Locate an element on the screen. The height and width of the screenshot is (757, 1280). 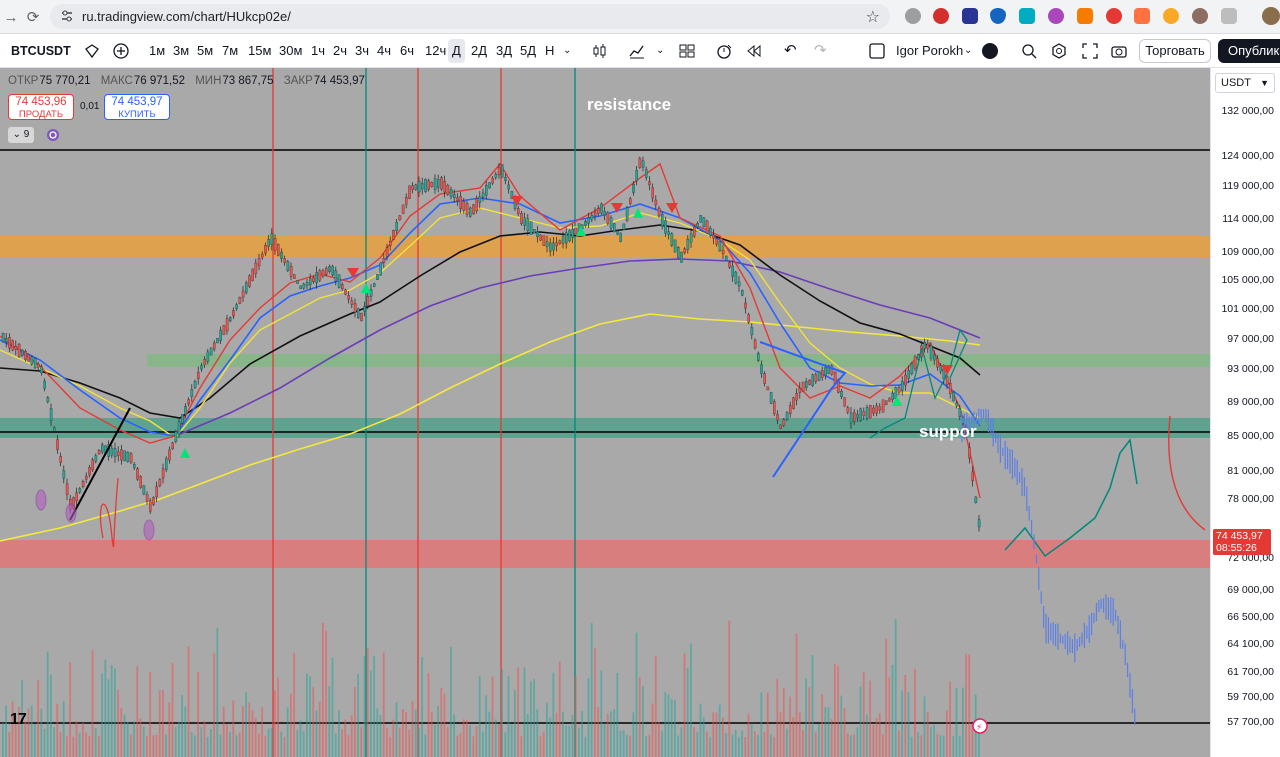
interval-3ч: 3ч is located at coordinates (362, 50).